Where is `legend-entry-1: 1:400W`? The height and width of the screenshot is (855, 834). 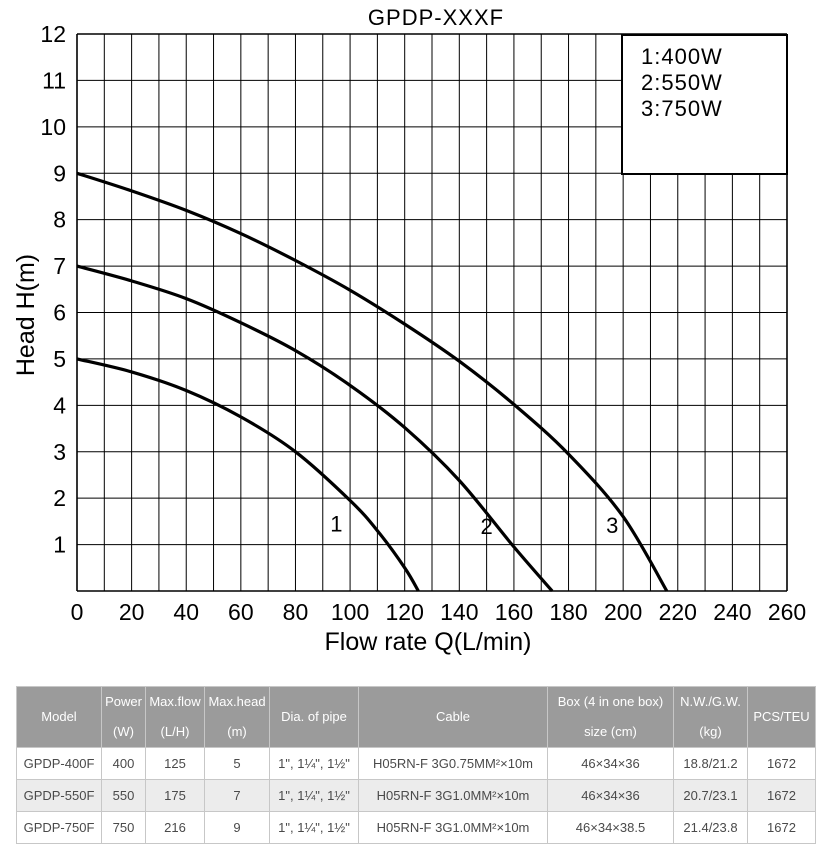 legend-entry-1: 1:400W is located at coordinates (682, 56).